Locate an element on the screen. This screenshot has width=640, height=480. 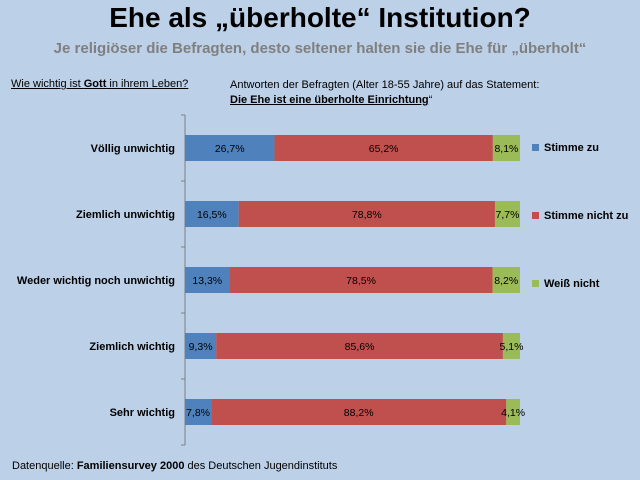
data-label: 5,1% is located at coordinates (511, 347).